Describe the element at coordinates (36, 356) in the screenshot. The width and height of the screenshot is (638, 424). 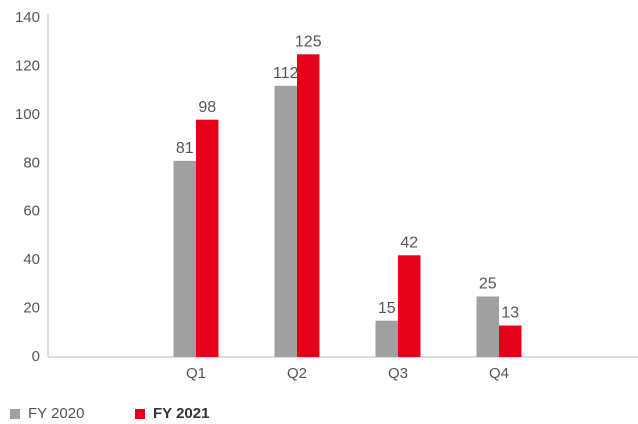
I see `y-tick-label: 0` at that location.